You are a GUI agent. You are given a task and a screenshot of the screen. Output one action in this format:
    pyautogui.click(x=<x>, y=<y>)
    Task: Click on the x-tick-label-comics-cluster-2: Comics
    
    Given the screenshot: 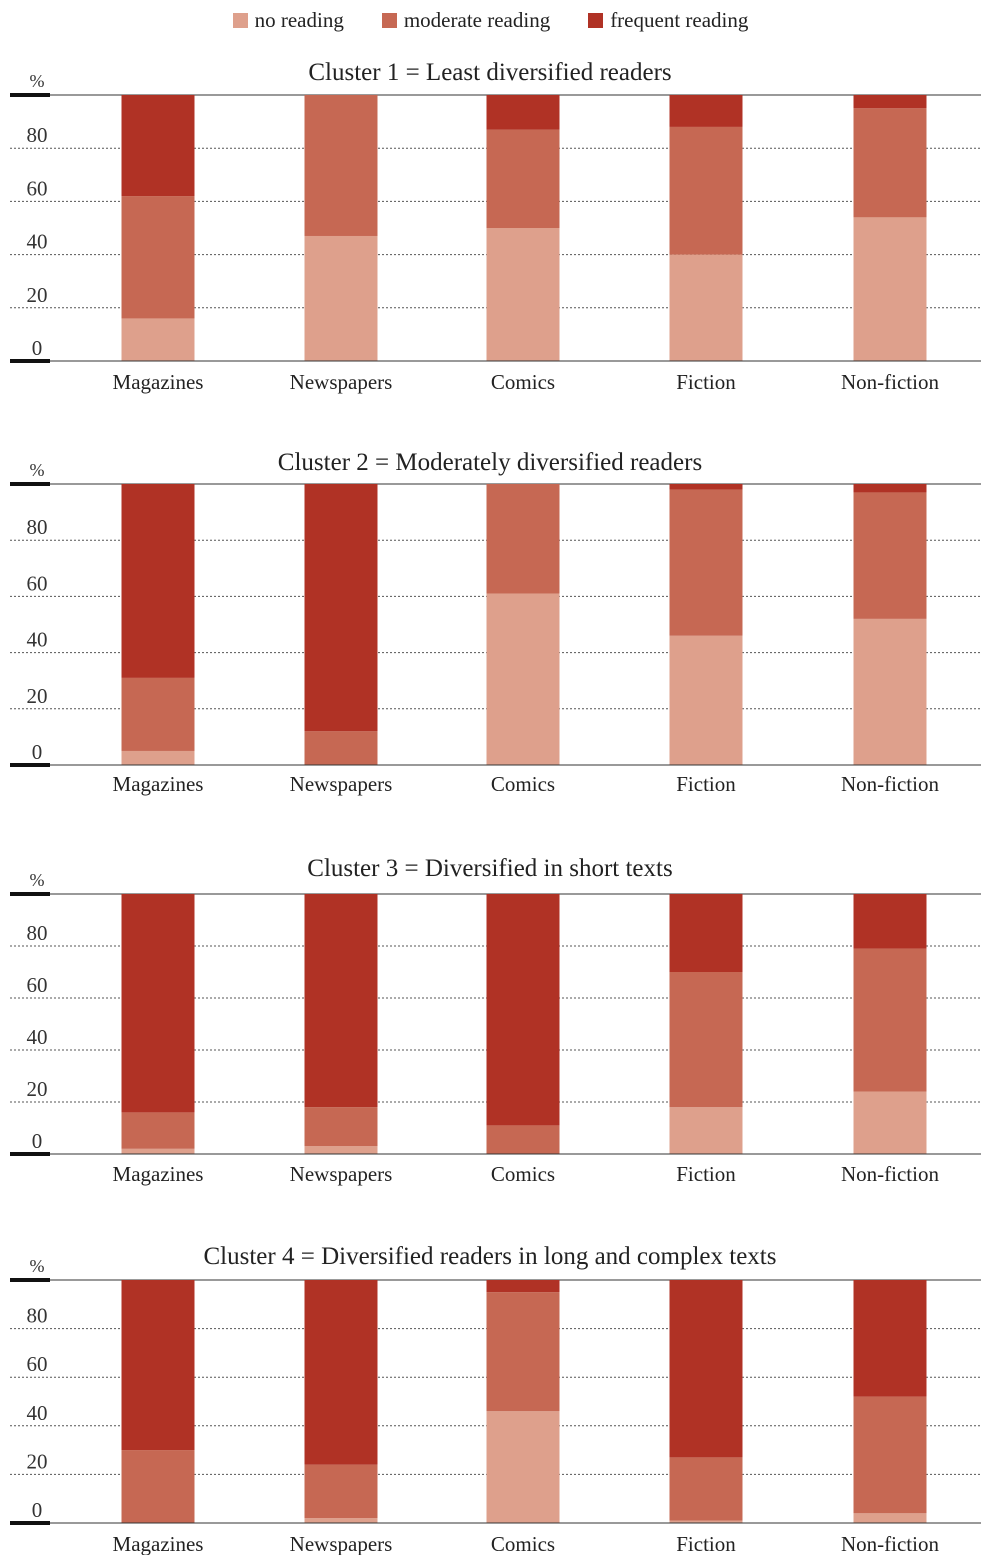 What is the action you would take?
    pyautogui.click(x=523, y=784)
    